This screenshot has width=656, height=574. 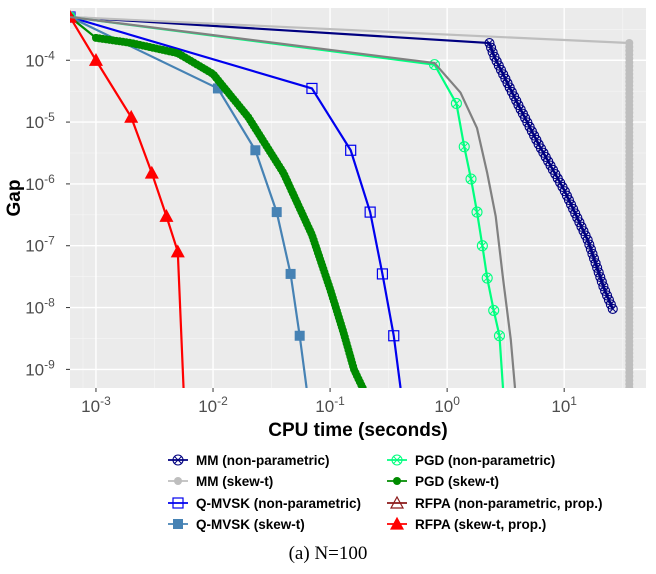 I want to click on y-tick-label: 10⁻⁶, so click(x=40, y=183).